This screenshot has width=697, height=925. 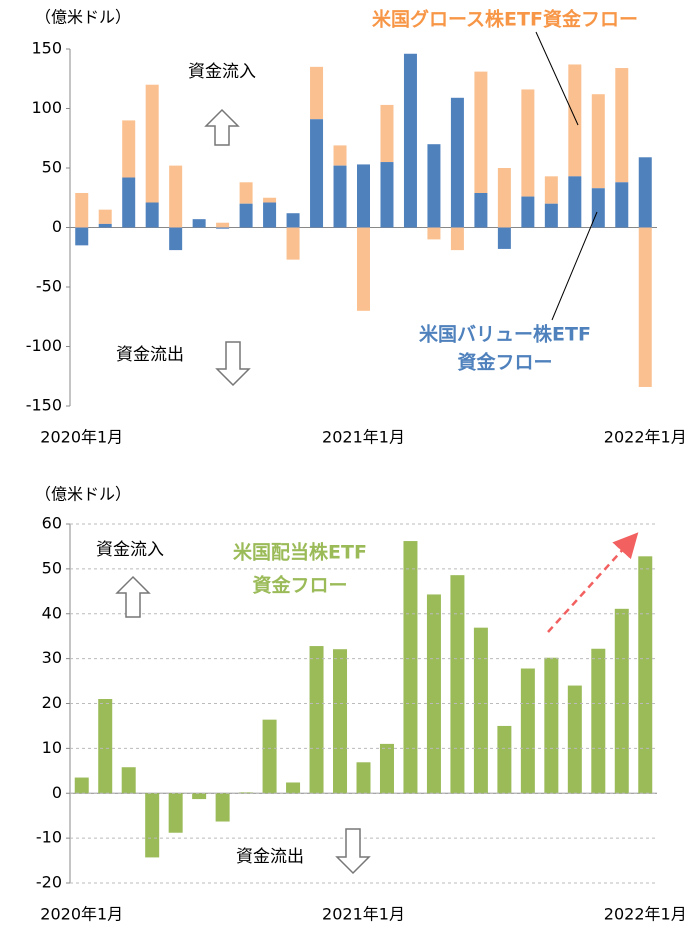 I want to click on trend-arrow, so click(x=593, y=582).